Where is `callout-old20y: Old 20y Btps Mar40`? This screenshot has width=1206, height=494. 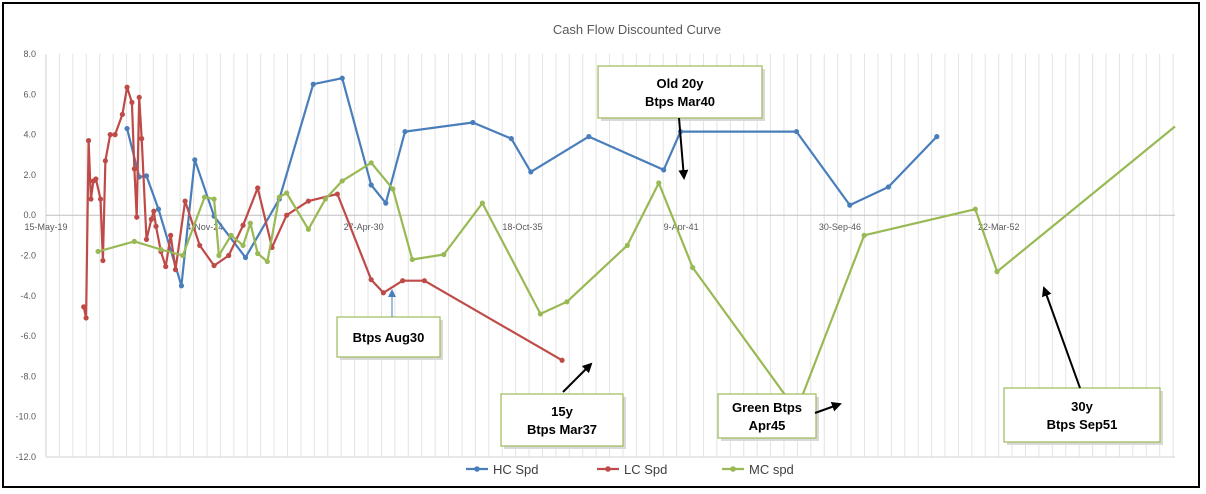 callout-old20y: Old 20y Btps Mar40 is located at coordinates (681, 122).